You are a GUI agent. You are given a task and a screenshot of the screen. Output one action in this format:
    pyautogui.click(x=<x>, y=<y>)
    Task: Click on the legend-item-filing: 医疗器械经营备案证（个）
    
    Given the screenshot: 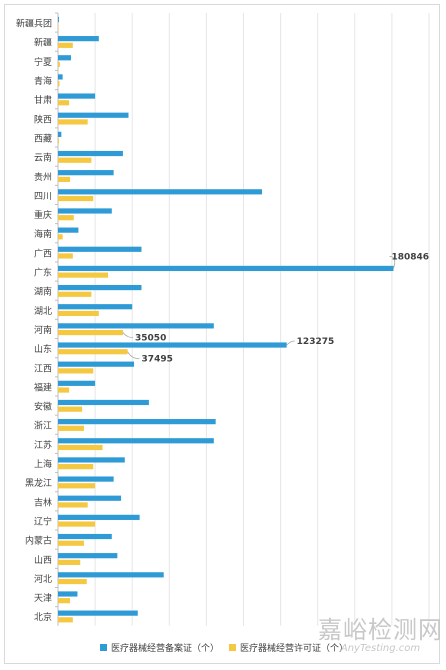 What is the action you would take?
    pyautogui.click(x=159, y=647)
    